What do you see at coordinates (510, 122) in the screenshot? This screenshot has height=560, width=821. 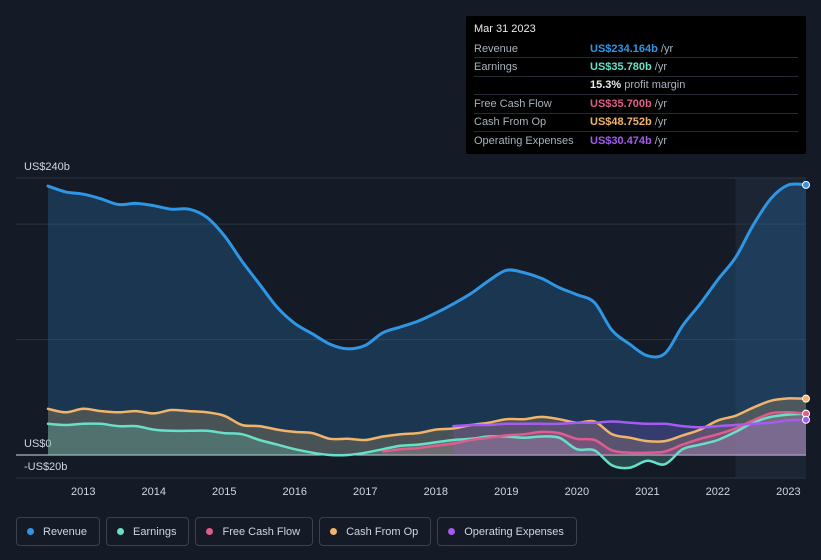 I see `tooltip-row-label: Cash From Op` at bounding box center [510, 122].